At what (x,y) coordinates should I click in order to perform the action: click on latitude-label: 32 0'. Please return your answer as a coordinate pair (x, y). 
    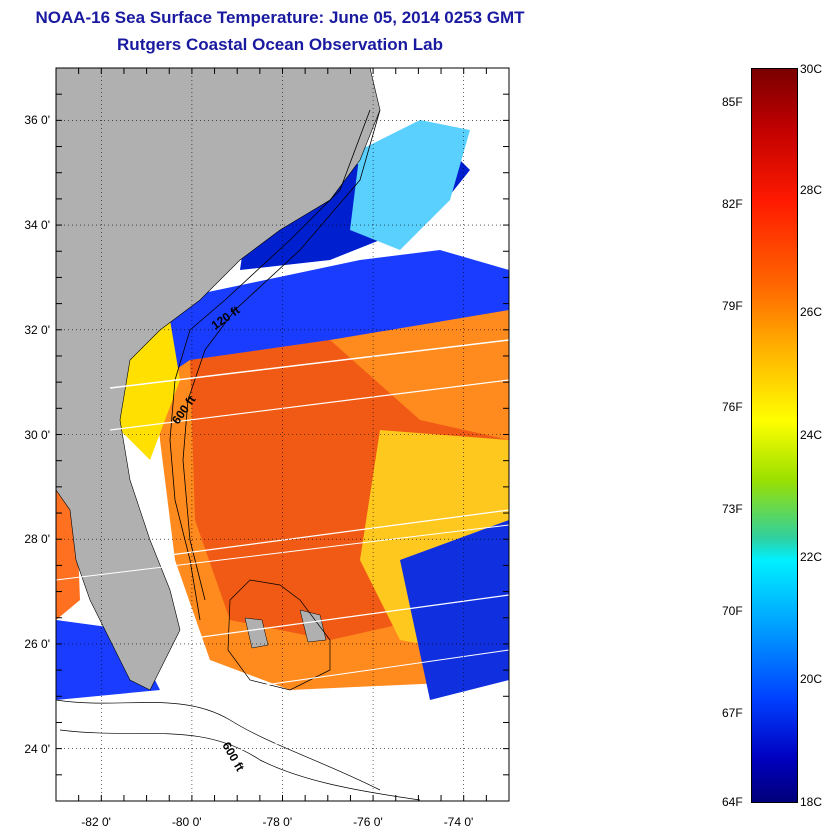
    Looking at the image, I should click on (37, 329).